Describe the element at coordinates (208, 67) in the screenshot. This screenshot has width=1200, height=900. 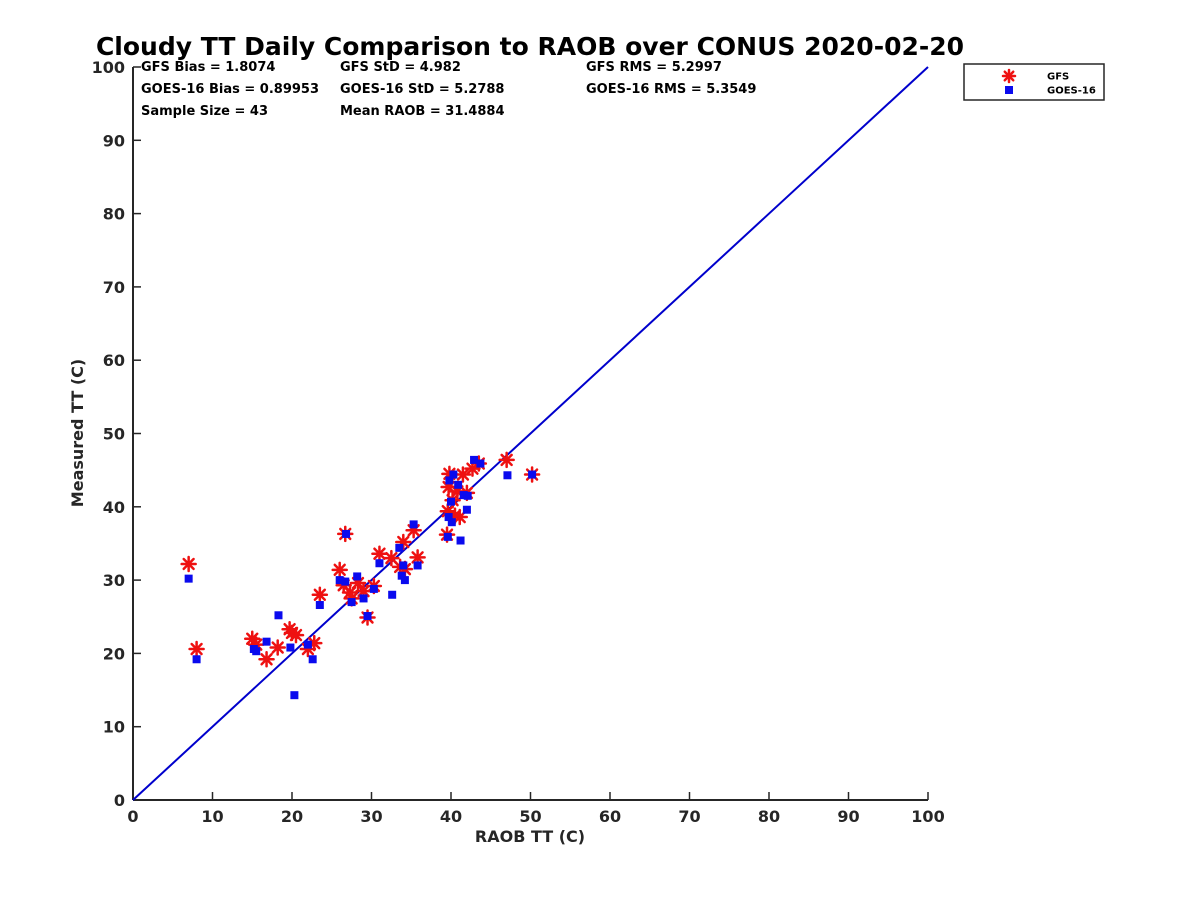
I see `stat-text: GFS Bias = 1.8074` at that location.